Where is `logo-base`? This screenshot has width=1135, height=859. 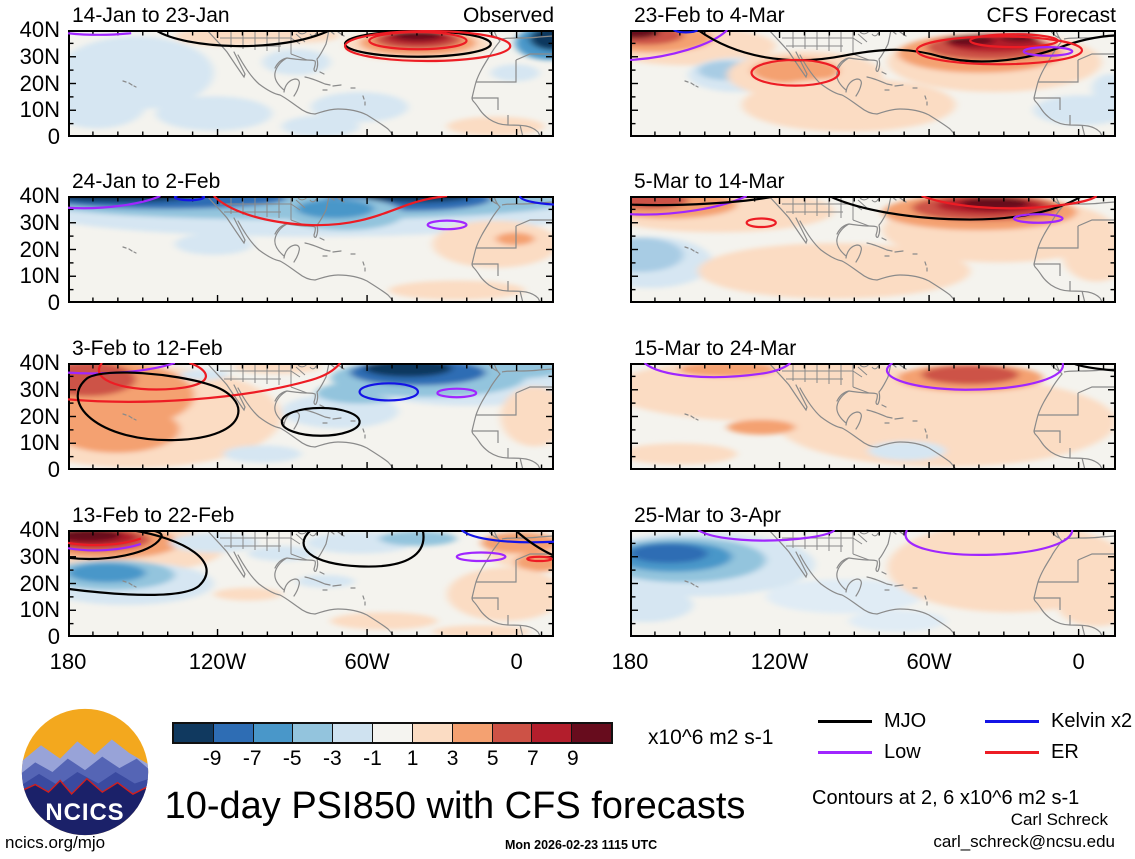 logo-base is located at coordinates (85, 807).